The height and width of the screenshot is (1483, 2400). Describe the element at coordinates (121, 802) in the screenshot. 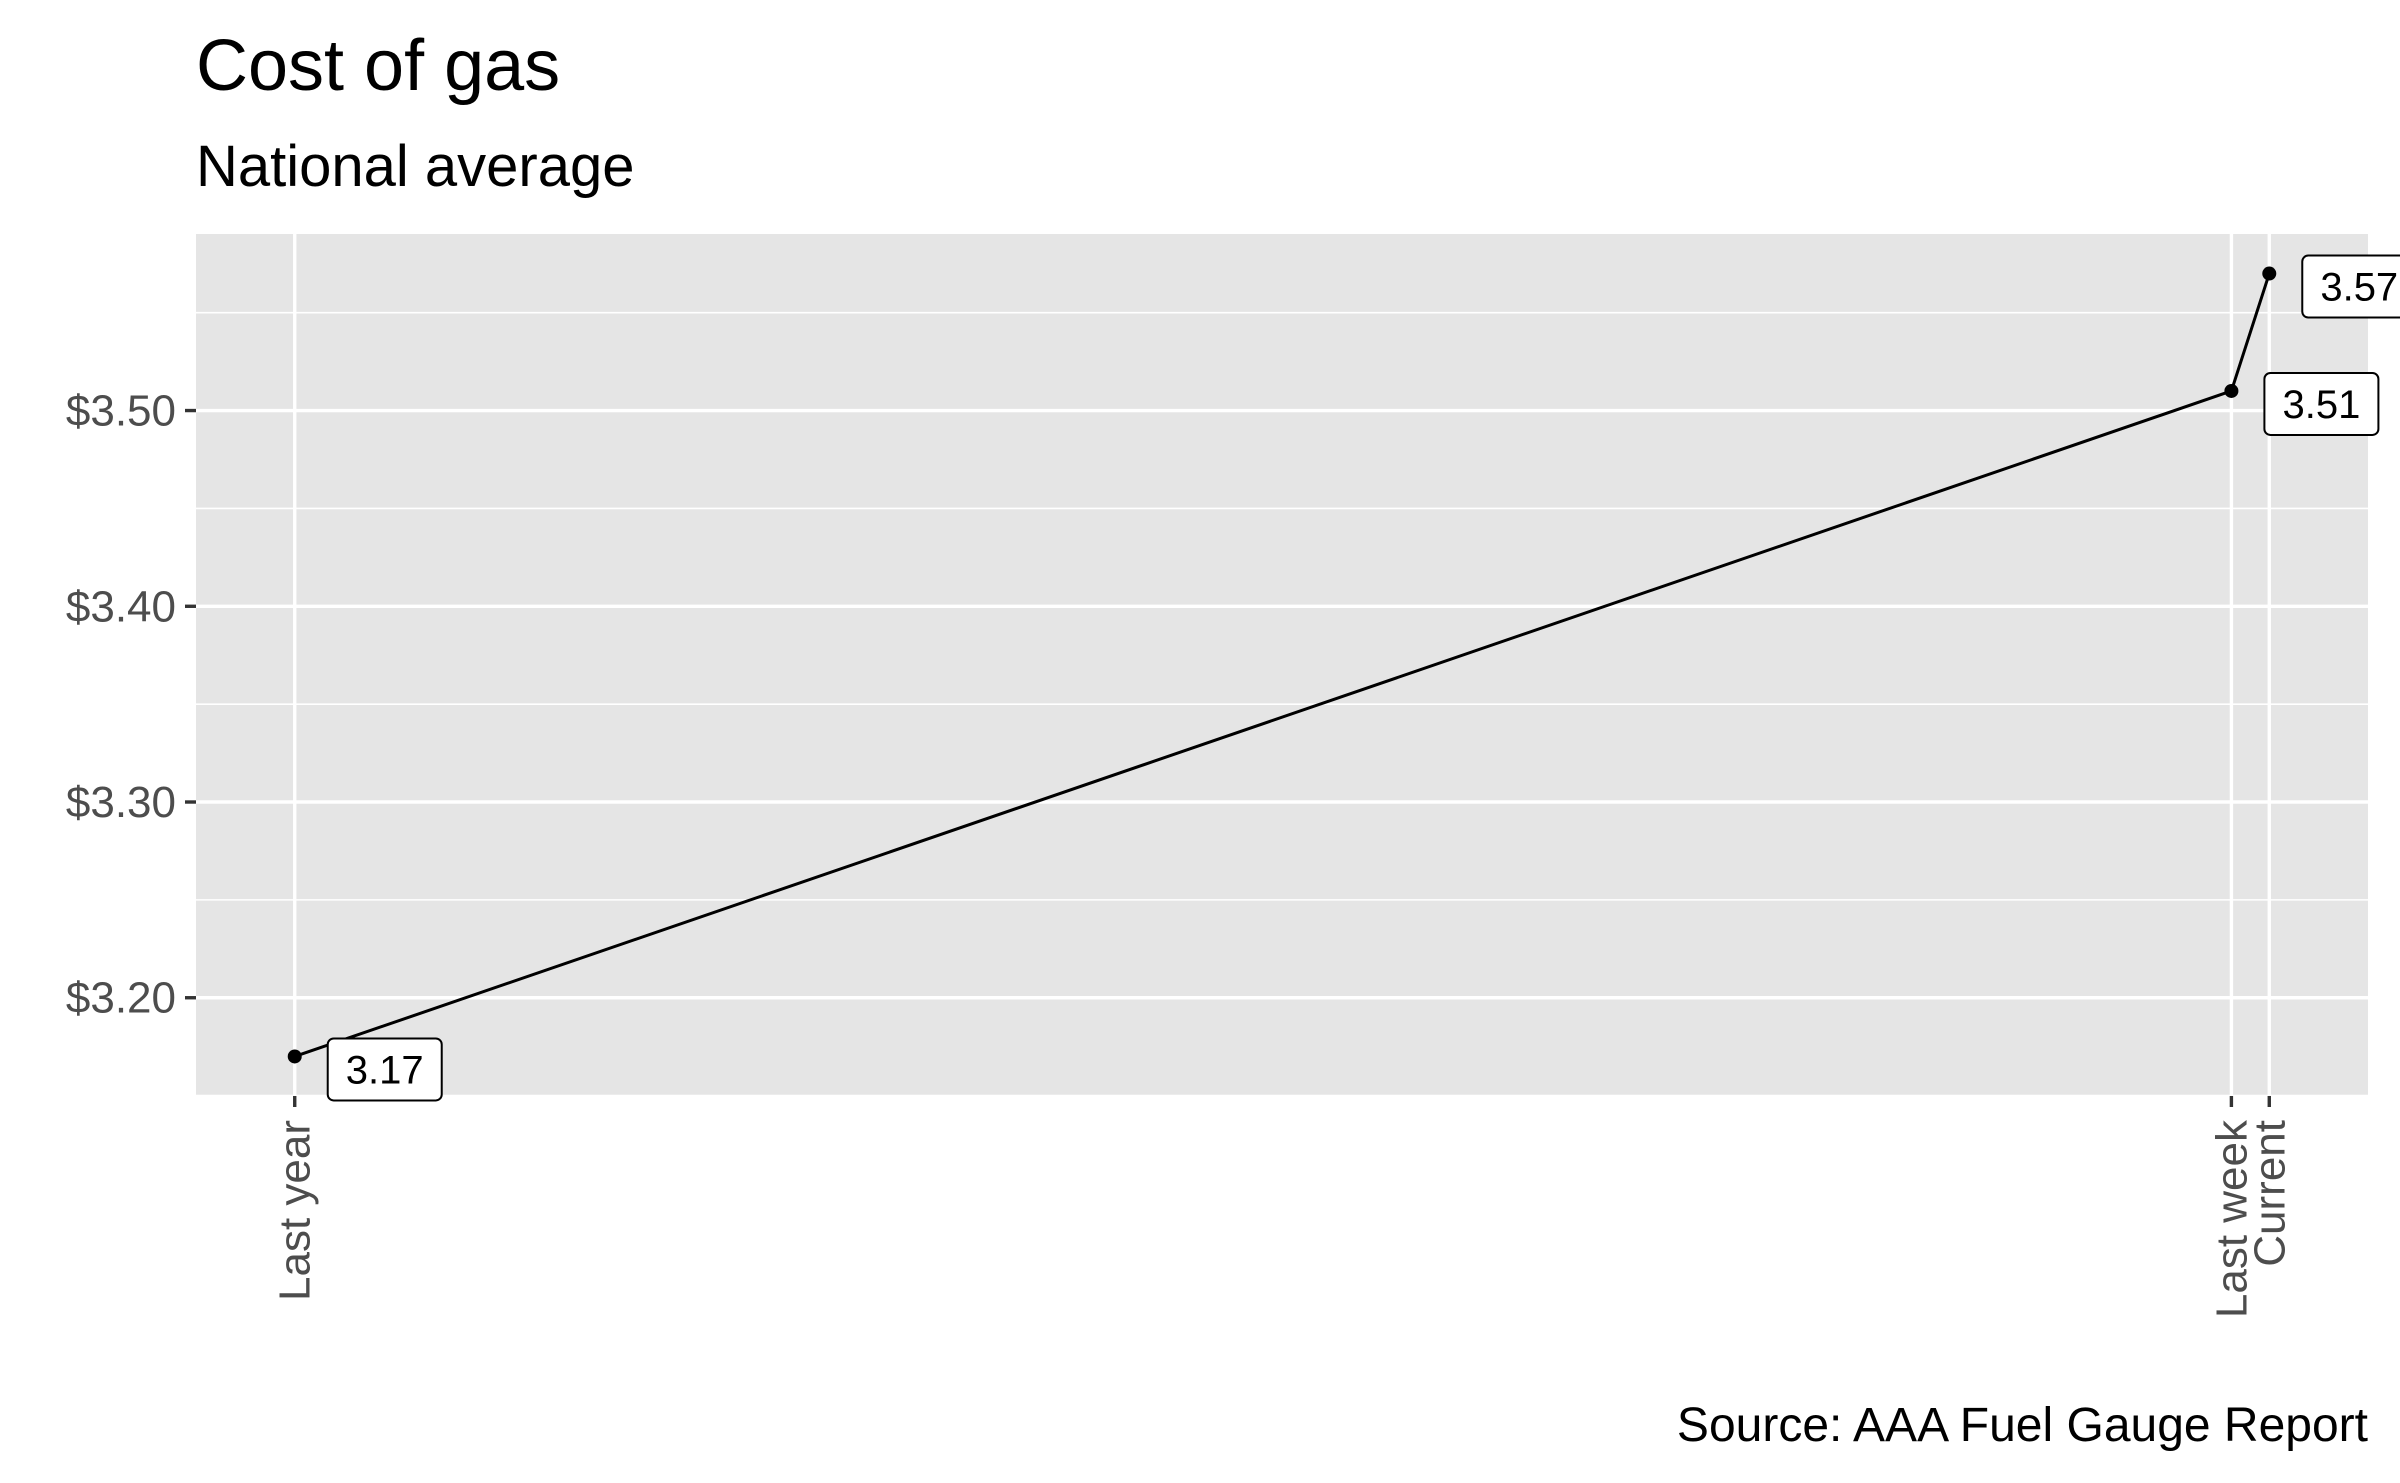

I see `y-tick-label: $3.30` at that location.